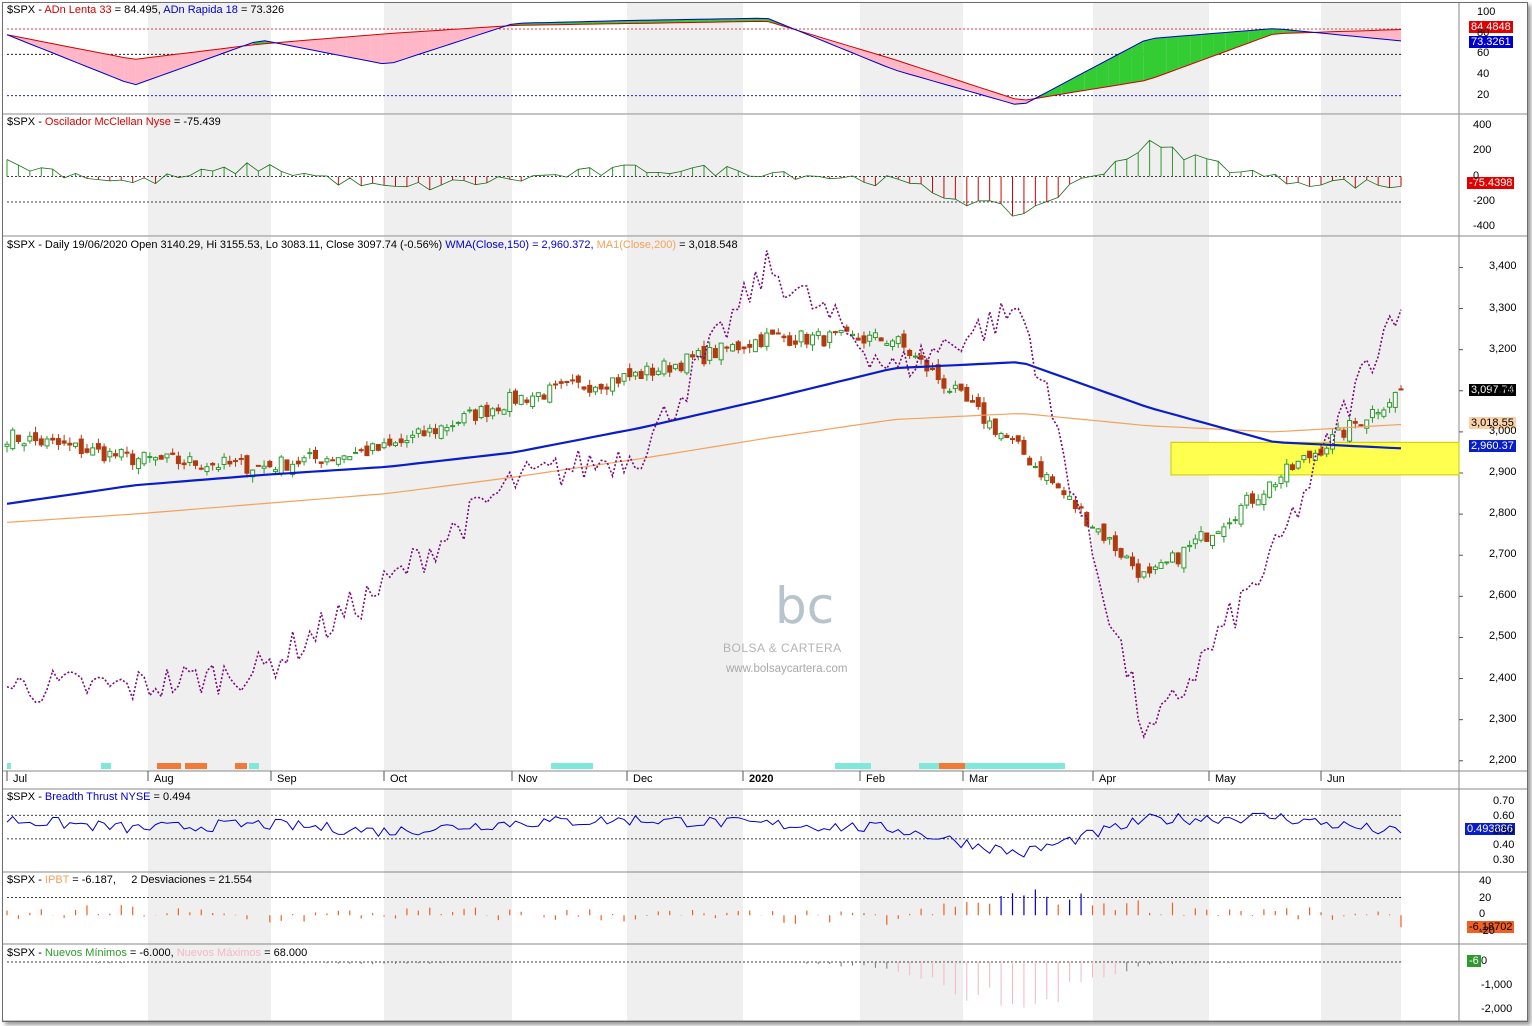 Image resolution: width=1532 pixels, height=1026 pixels. I want to click on watermark-name: BOLSA & CARTERA, so click(782, 648).